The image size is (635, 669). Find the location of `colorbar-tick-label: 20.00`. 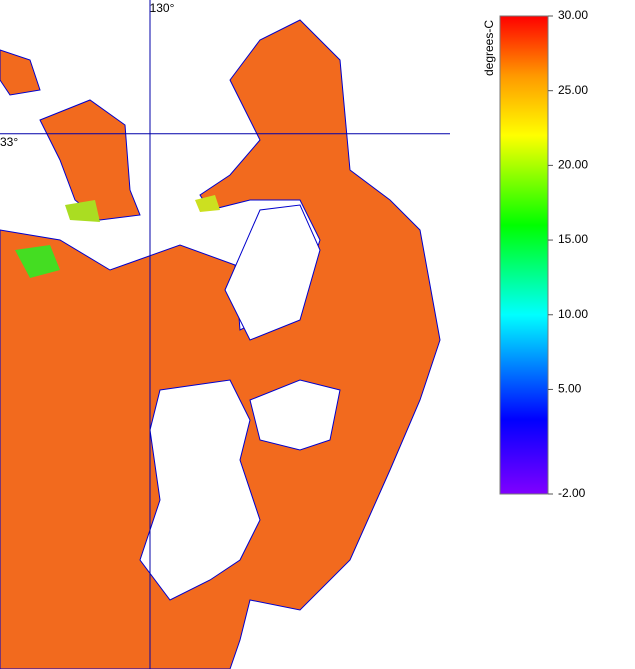

colorbar-tick-label: 20.00 is located at coordinates (573, 165).